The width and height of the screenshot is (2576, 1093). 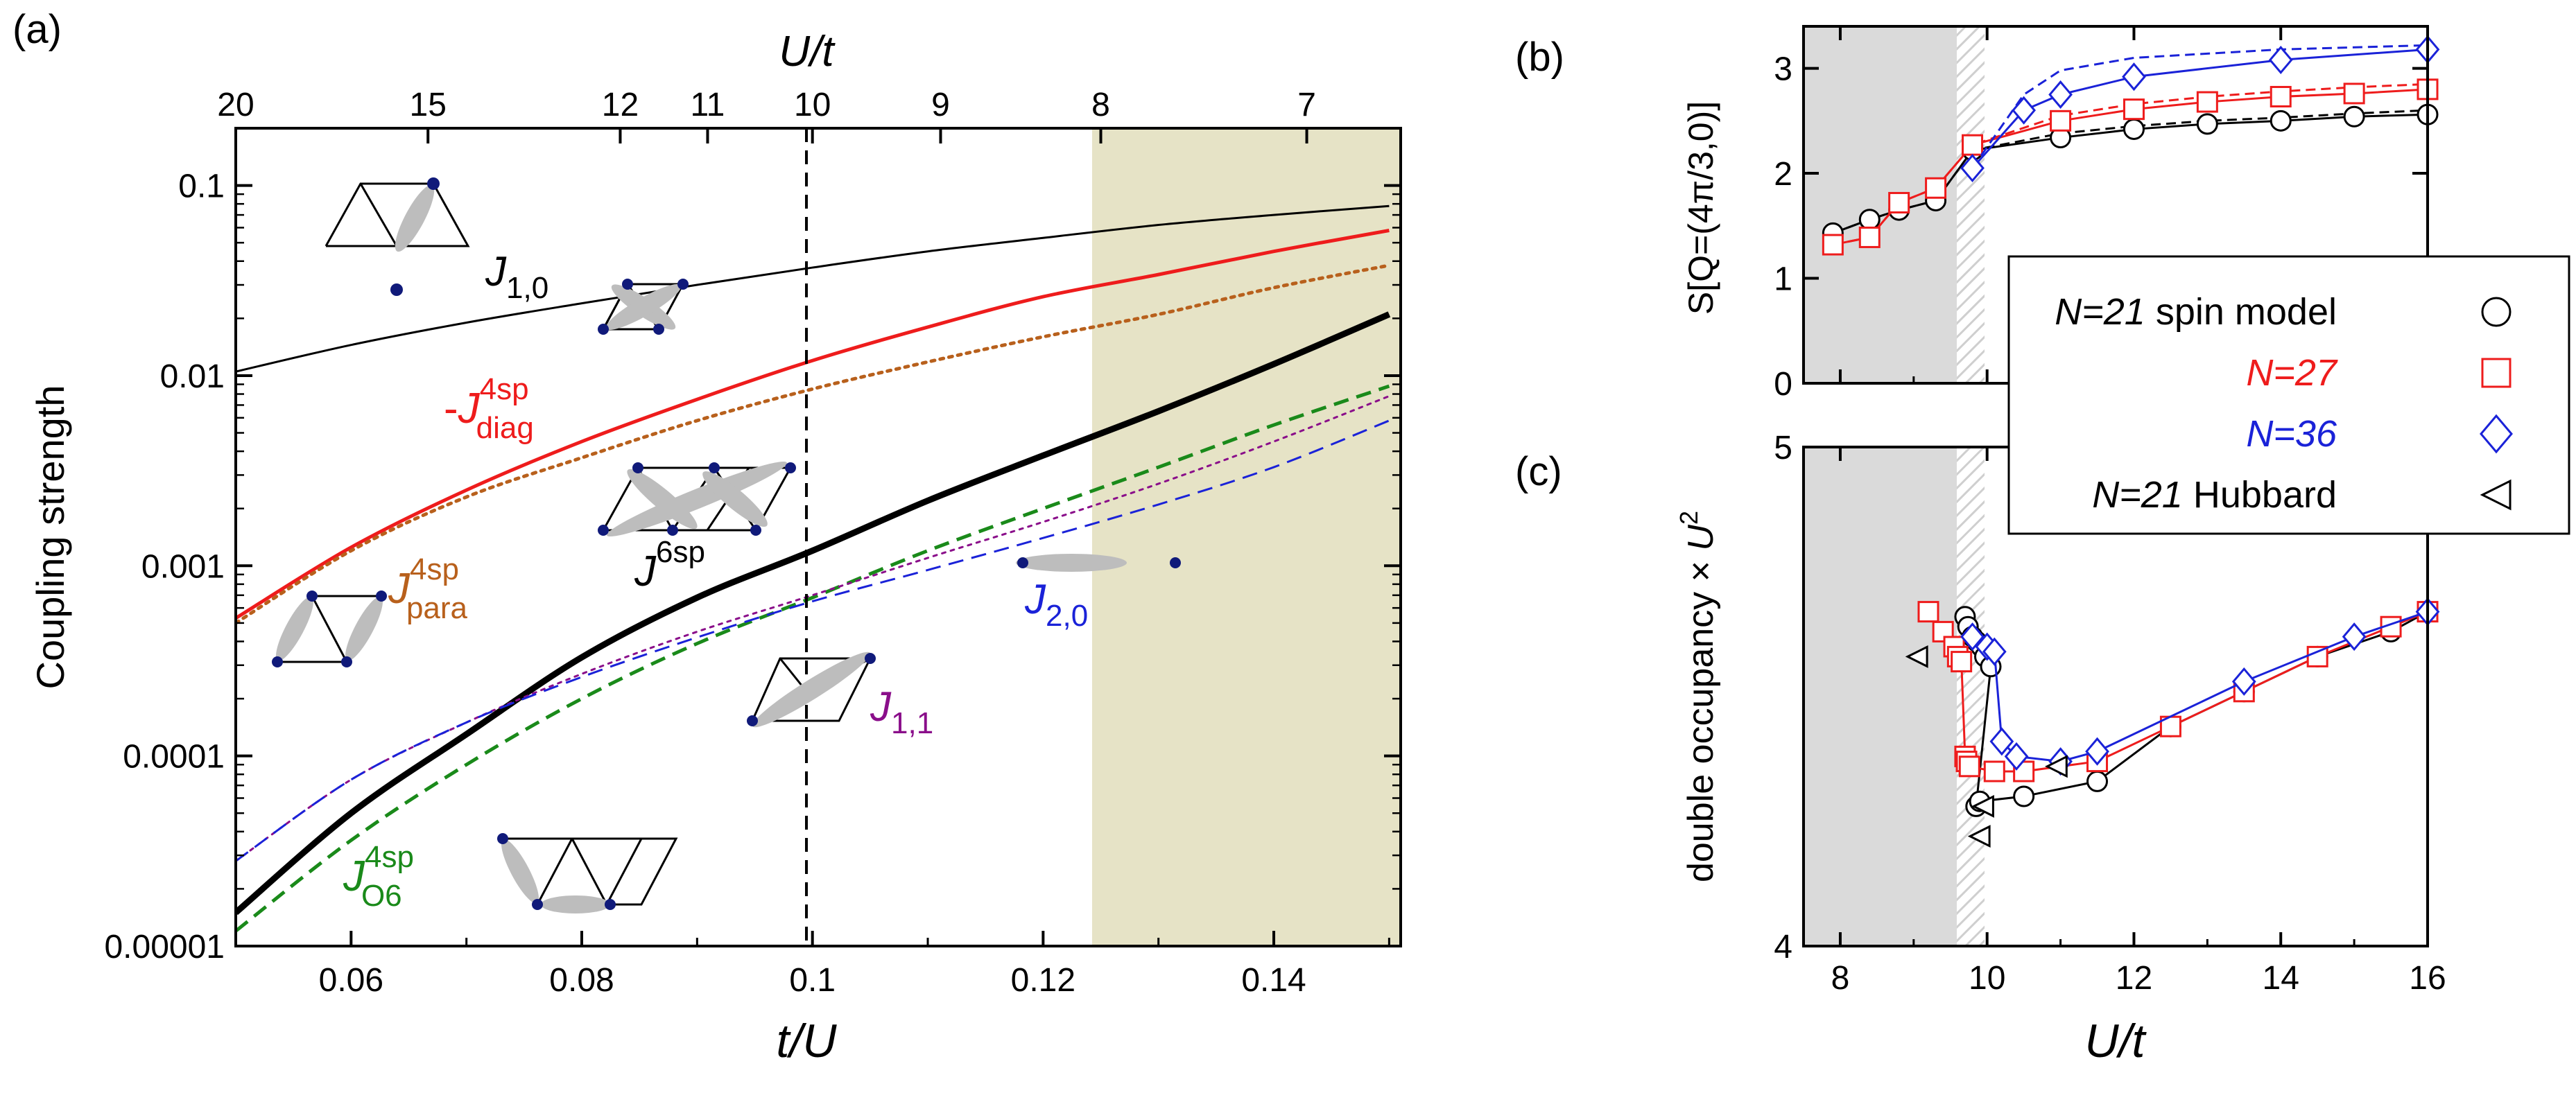 I want to click on y-tick-label: 1, so click(x=1783, y=279).